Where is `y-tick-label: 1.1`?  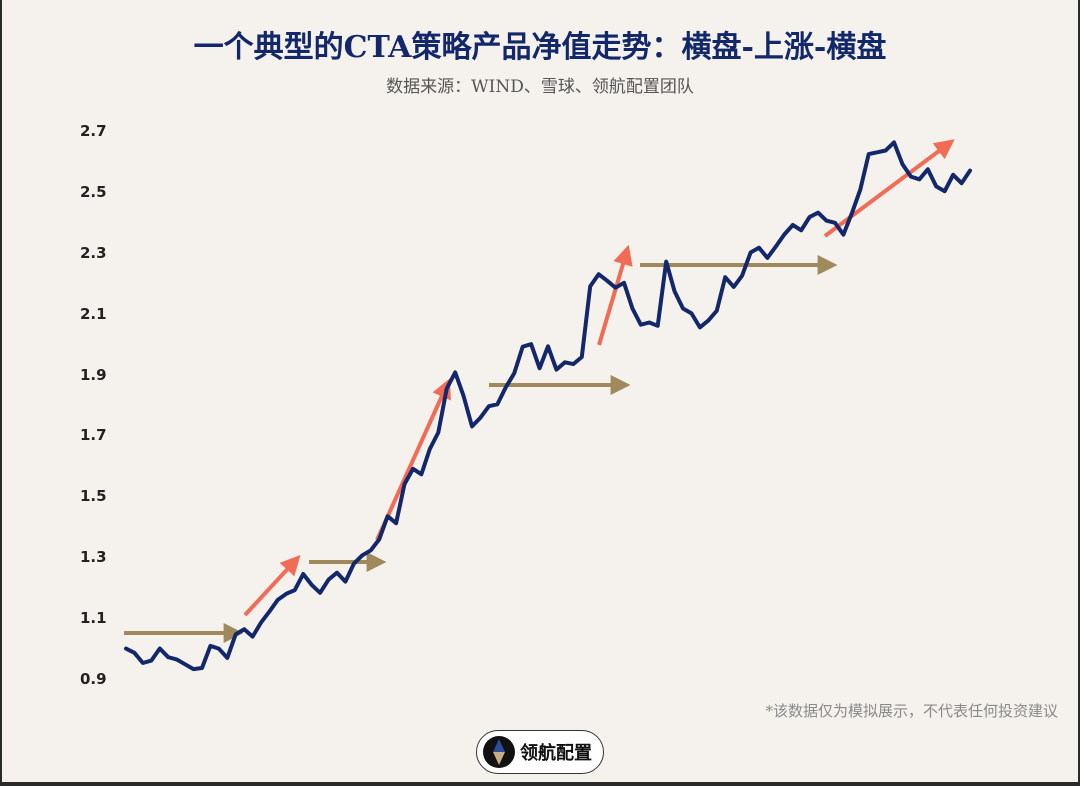 y-tick-label: 1.1 is located at coordinates (93, 618).